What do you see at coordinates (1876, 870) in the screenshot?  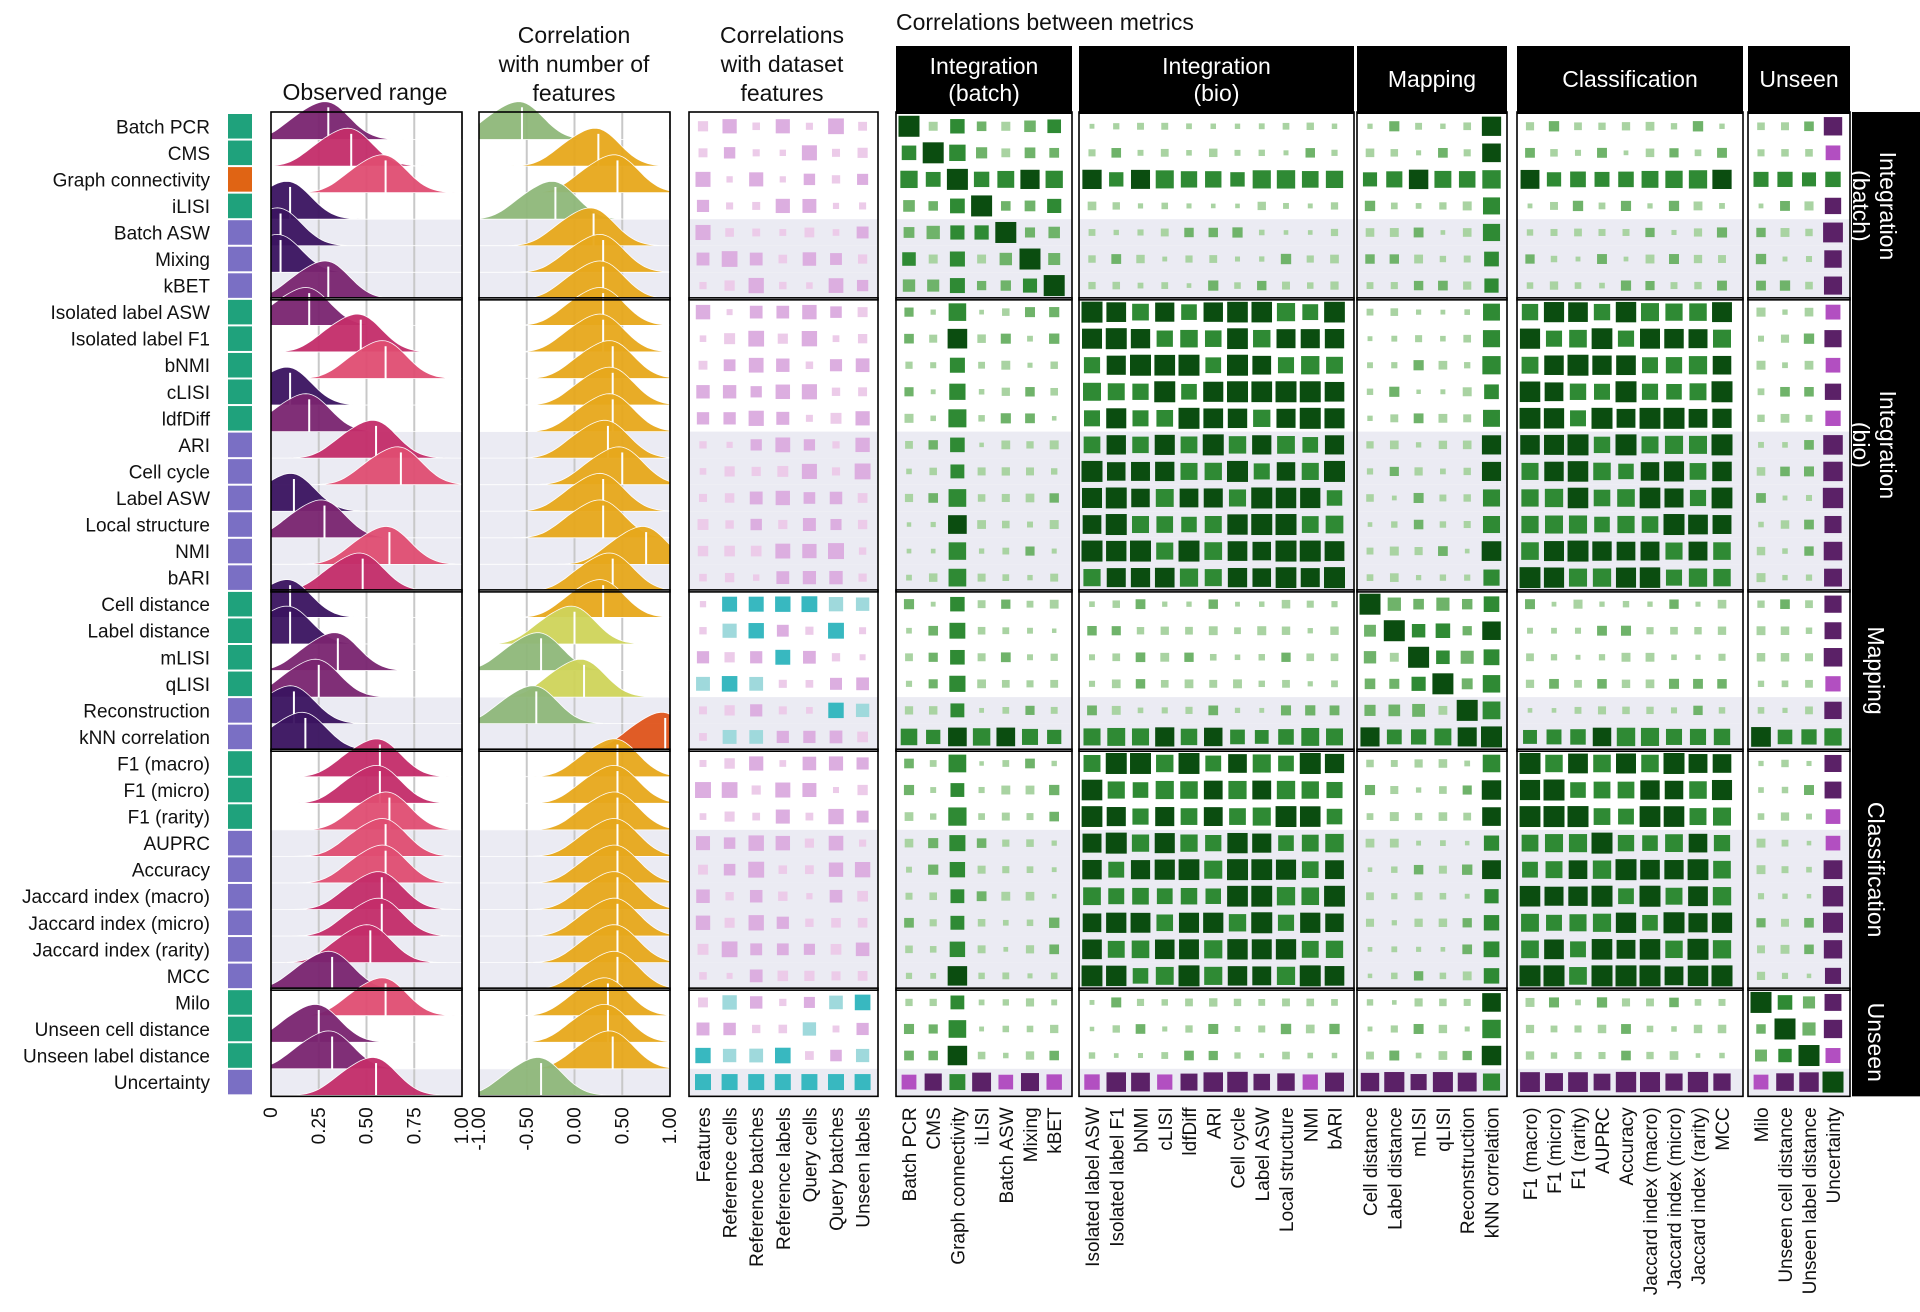 I see `side-category-label: Classification` at bounding box center [1876, 870].